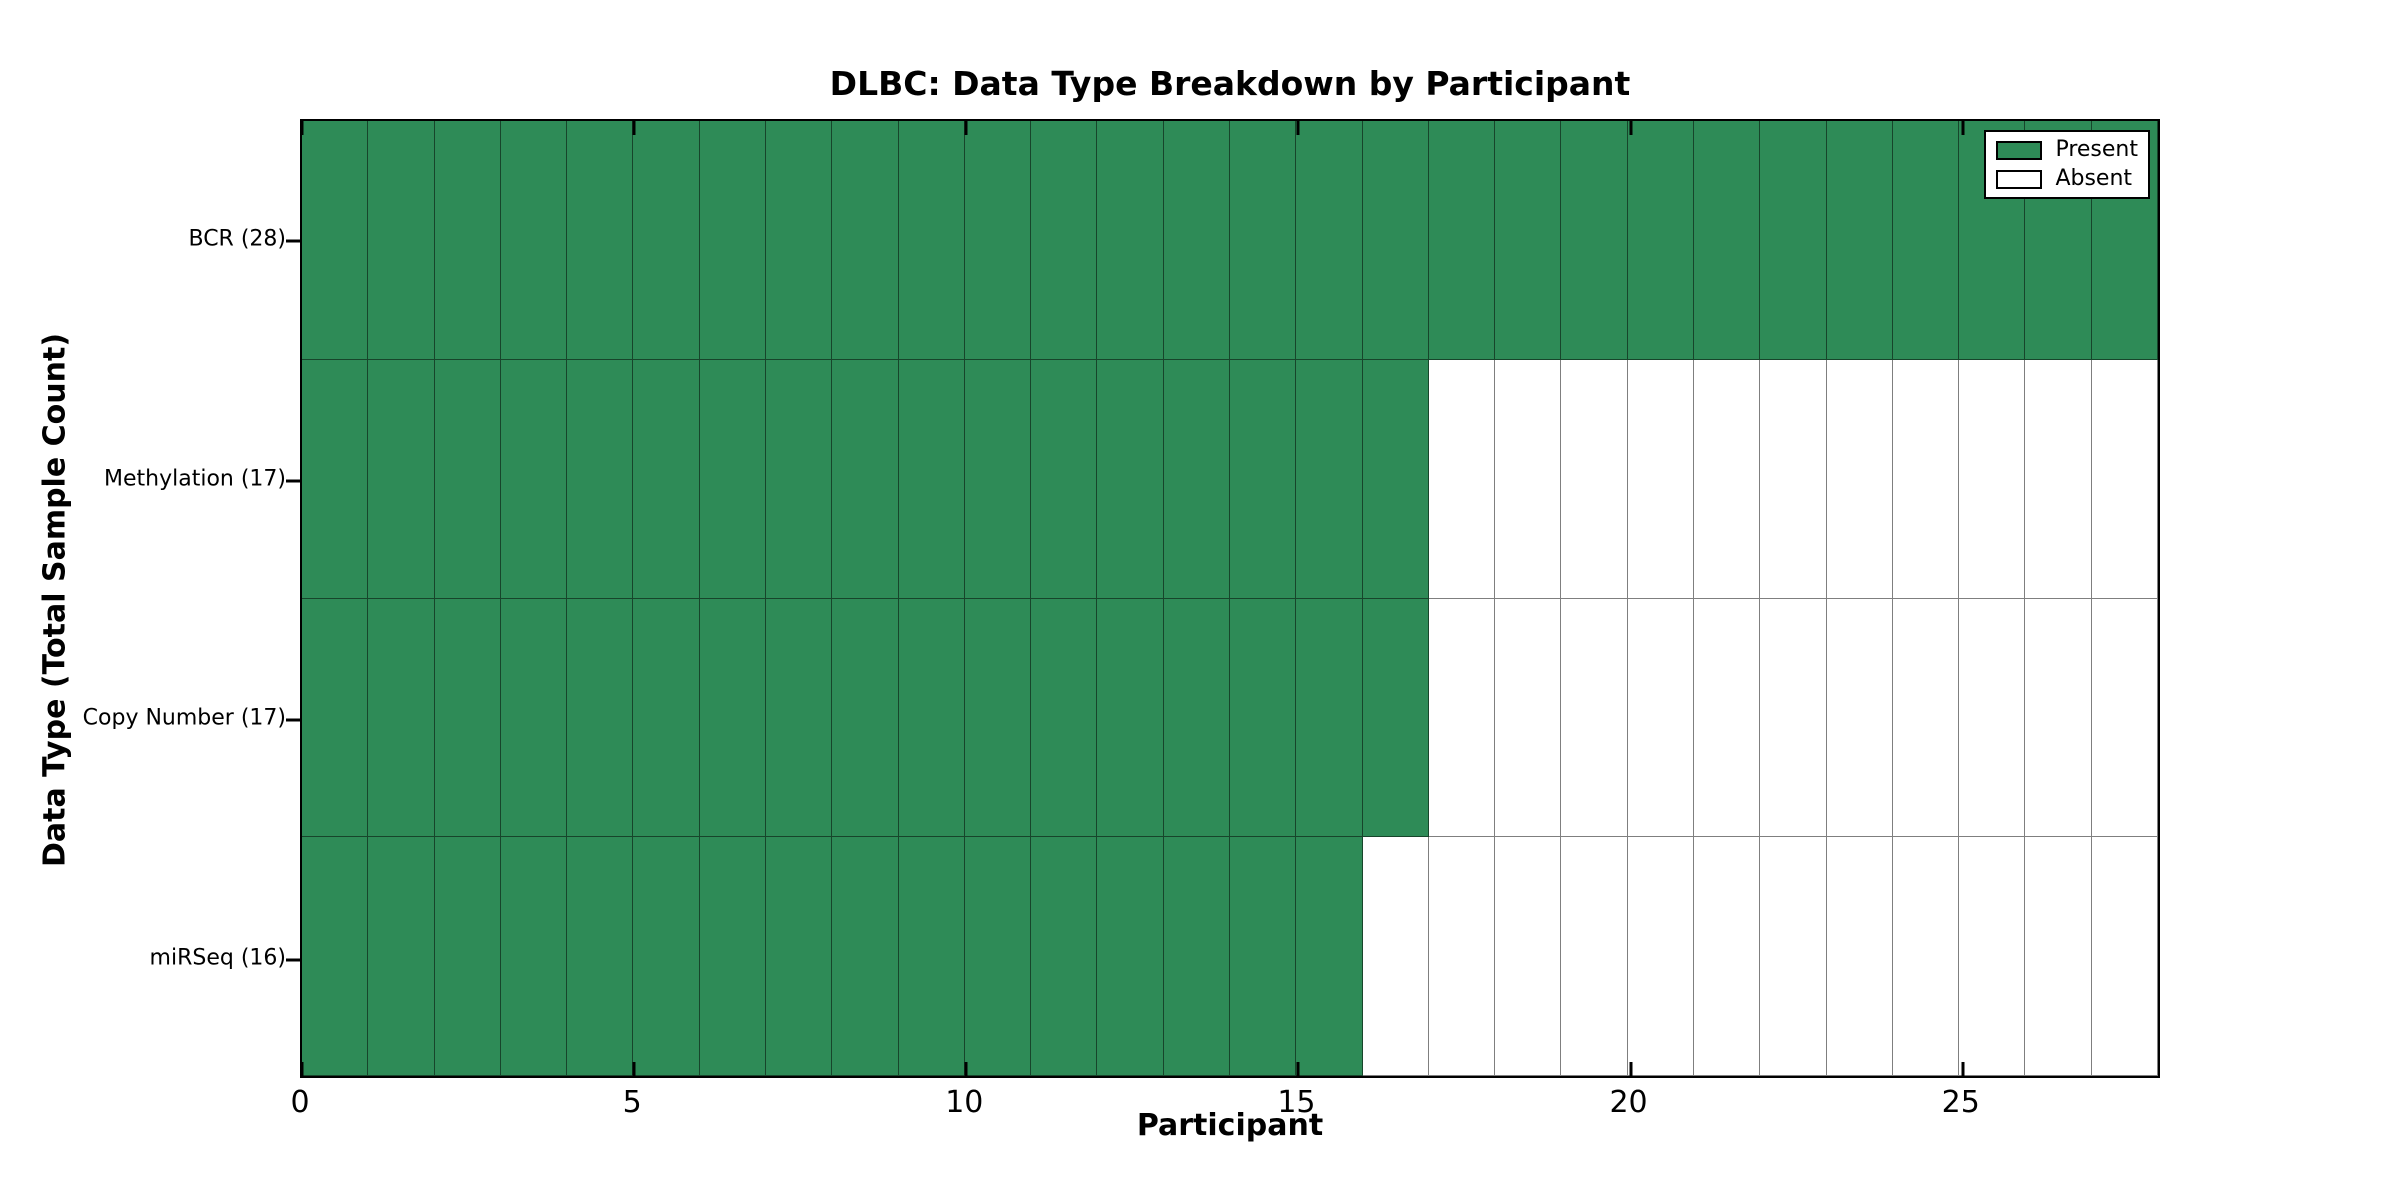  What do you see at coordinates (2094, 178) in the screenshot?
I see `legend-label-absent: Absent` at bounding box center [2094, 178].